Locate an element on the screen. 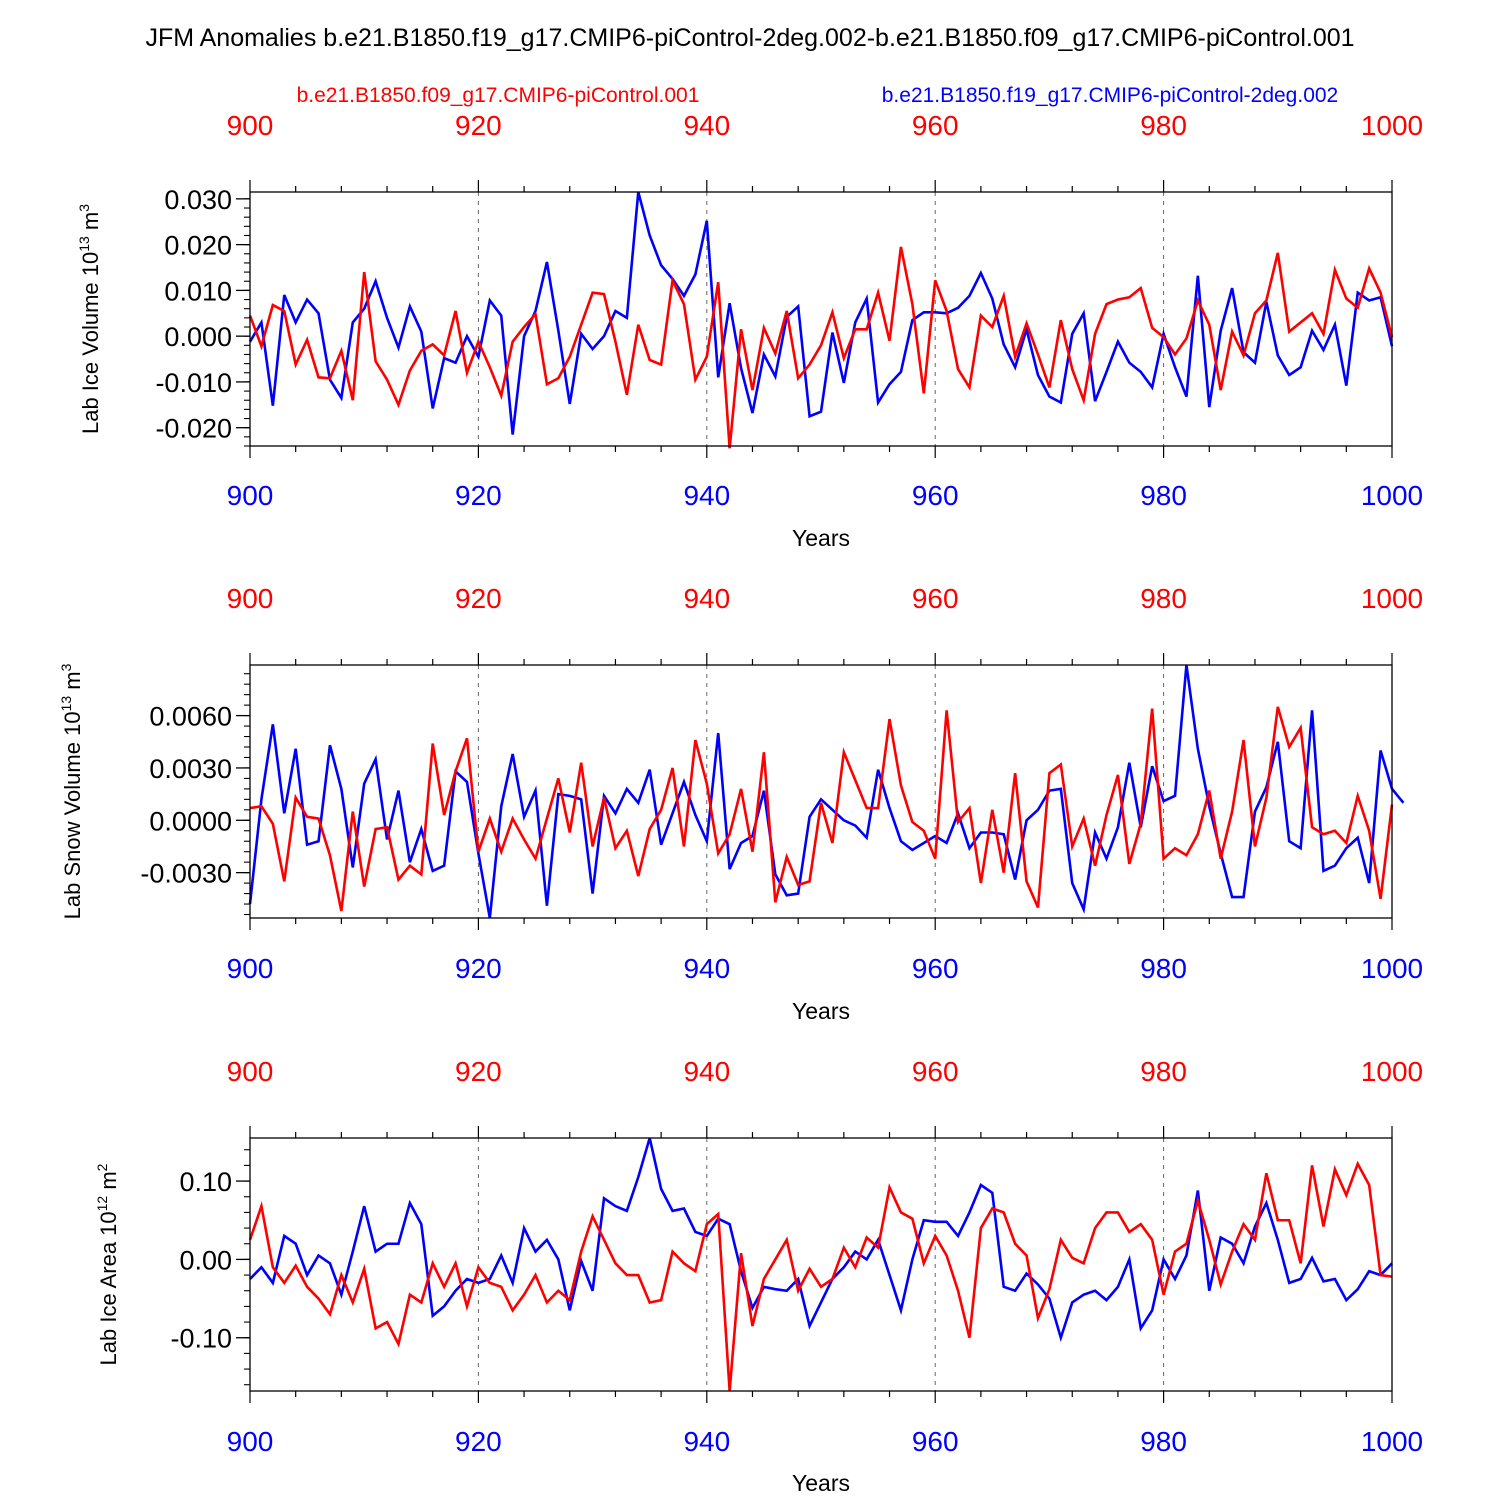  y-tick-label: -0.0030 is located at coordinates (186, 874).